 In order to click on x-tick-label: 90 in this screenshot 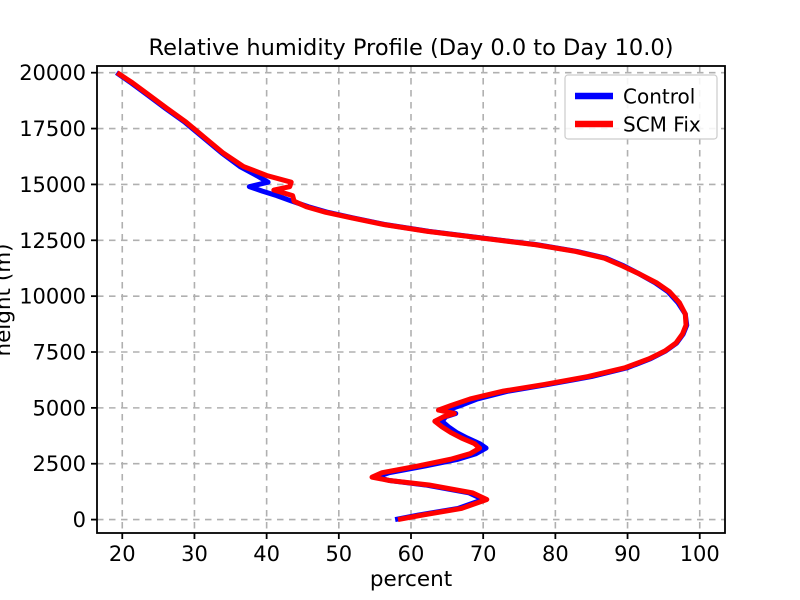, I will do `click(627, 554)`.